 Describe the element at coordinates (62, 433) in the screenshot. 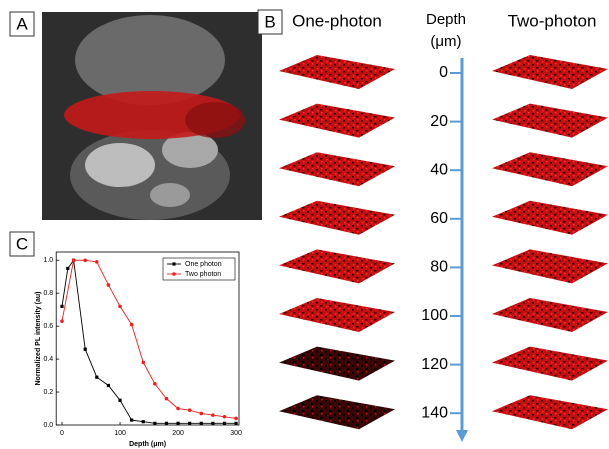

I see `x-tick-label: 0` at that location.